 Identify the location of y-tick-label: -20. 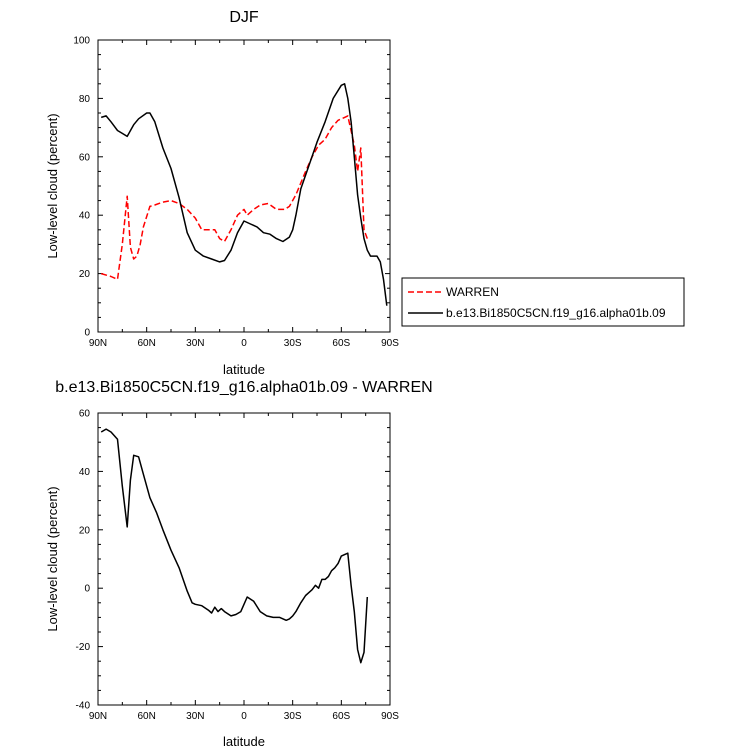
(83, 647).